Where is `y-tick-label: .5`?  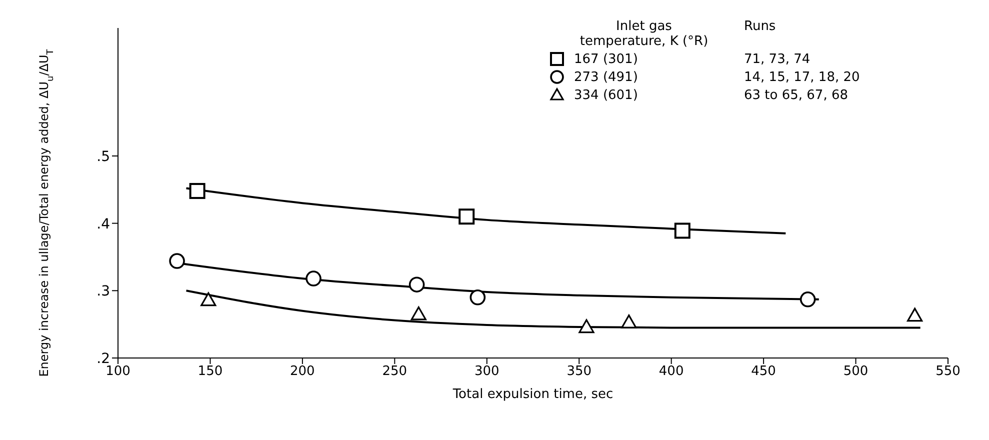 y-tick-label: .5 is located at coordinates (103, 156).